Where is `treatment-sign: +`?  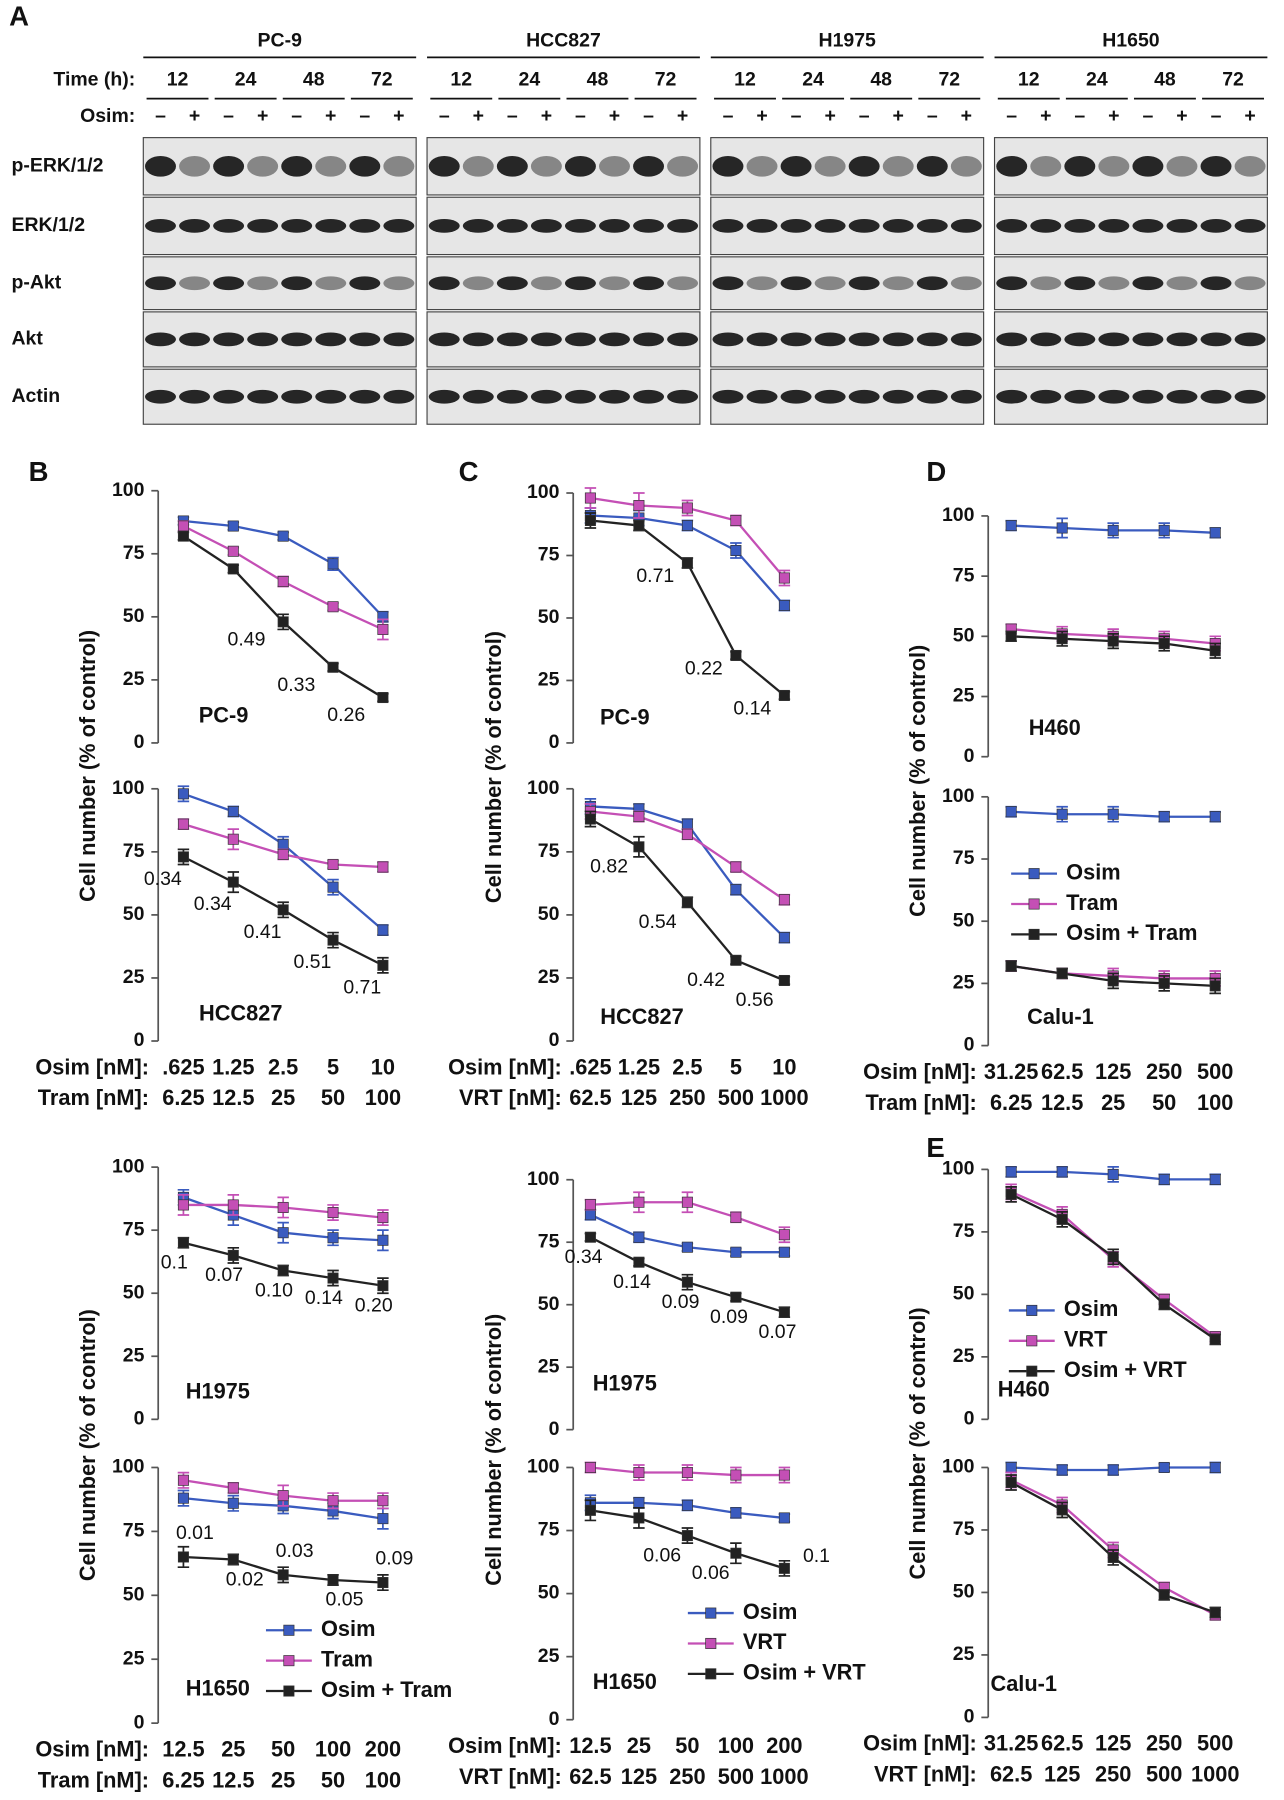 treatment-sign: + is located at coordinates (1045, 116).